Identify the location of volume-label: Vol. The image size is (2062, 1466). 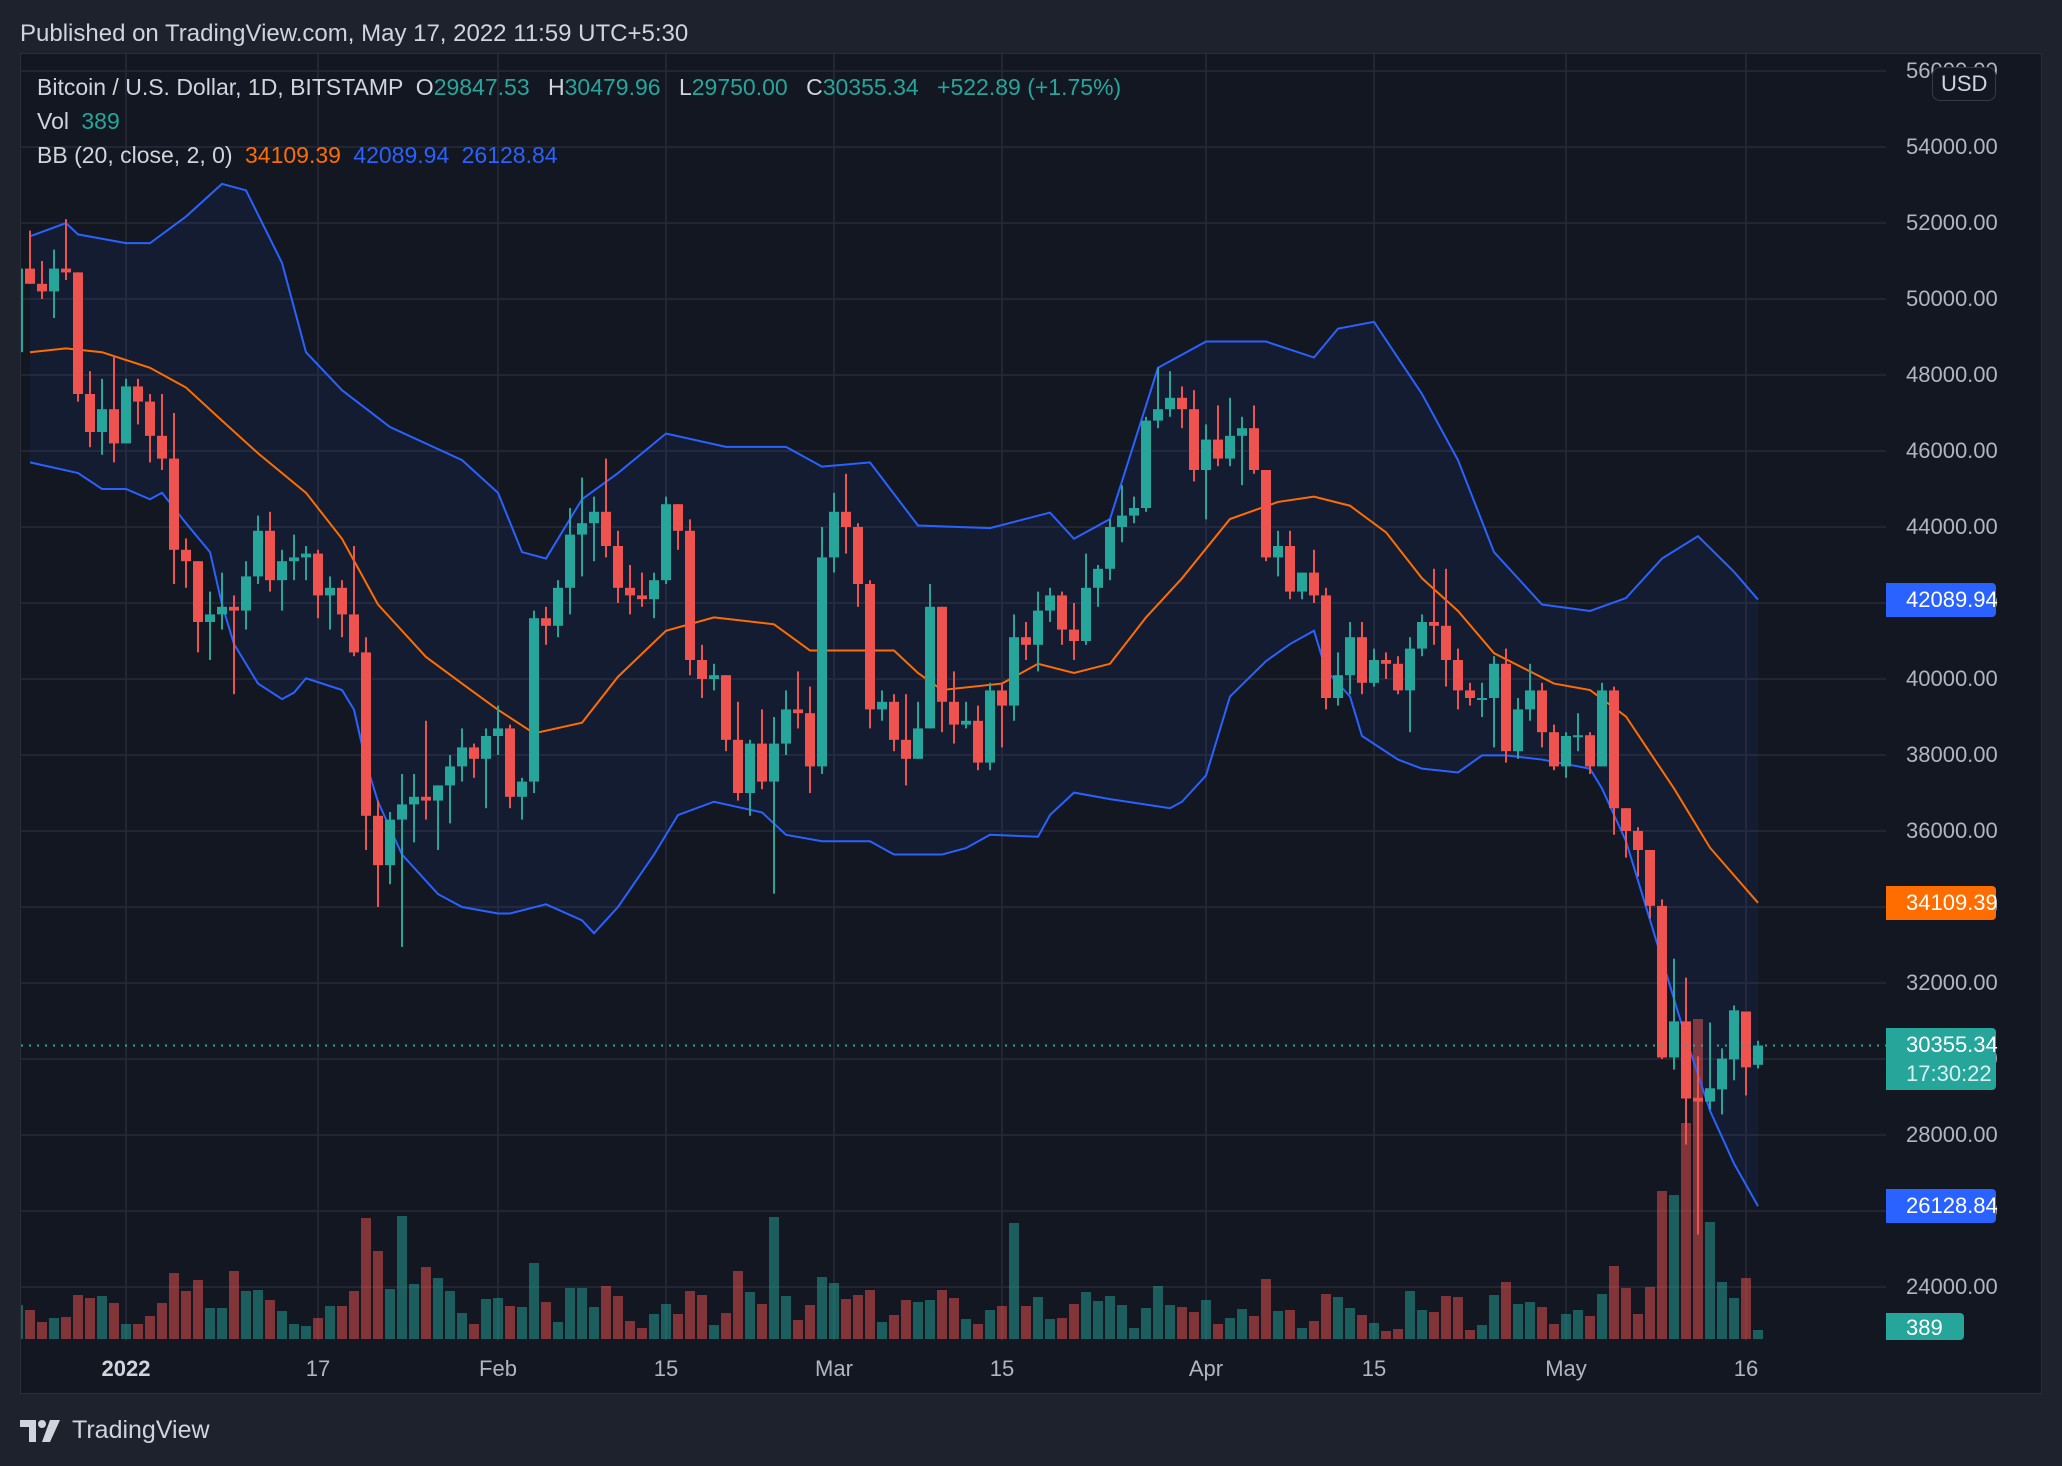
(53, 121).